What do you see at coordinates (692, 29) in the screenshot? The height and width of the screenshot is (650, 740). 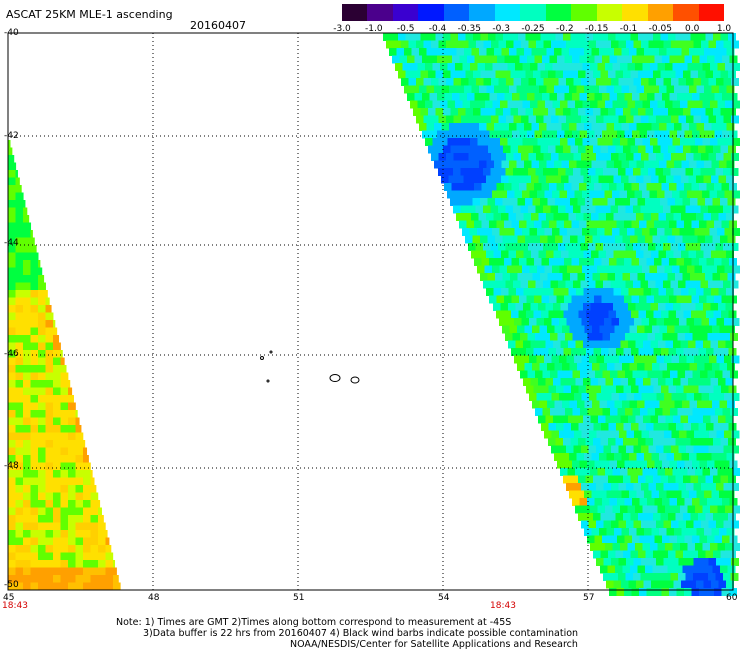 I see `colorbar-label: 0.0` at bounding box center [692, 29].